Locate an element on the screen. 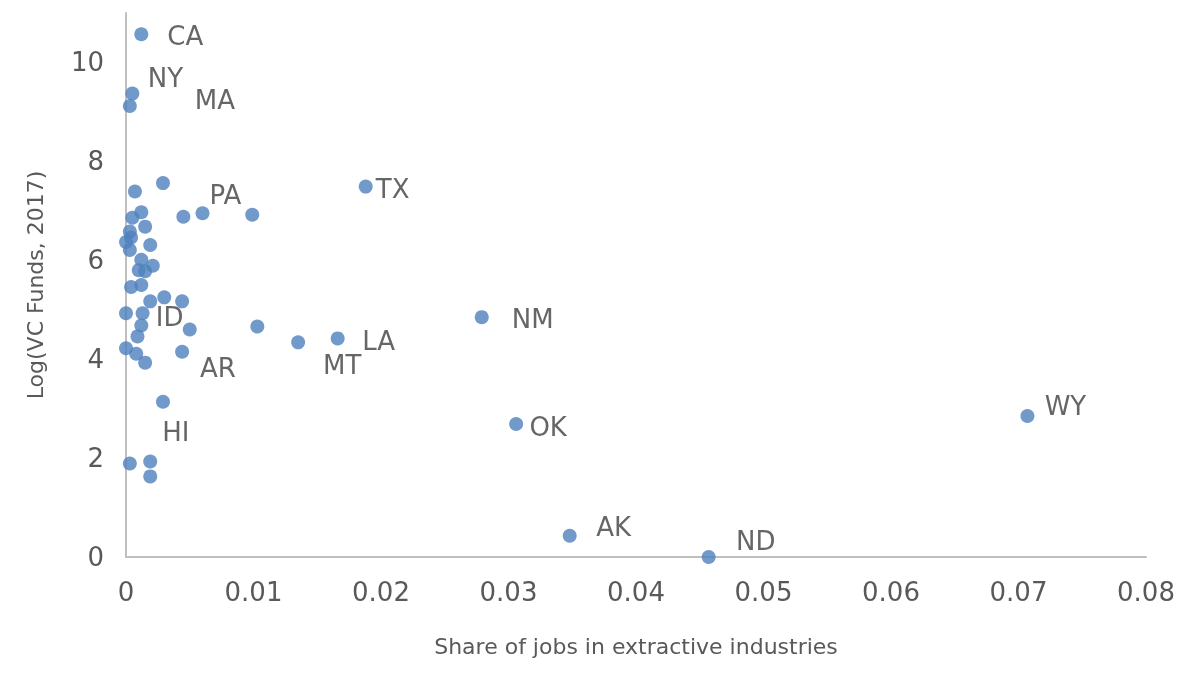 The height and width of the screenshot is (687, 1193). x-tick-label: 0.03 is located at coordinates (508, 592).